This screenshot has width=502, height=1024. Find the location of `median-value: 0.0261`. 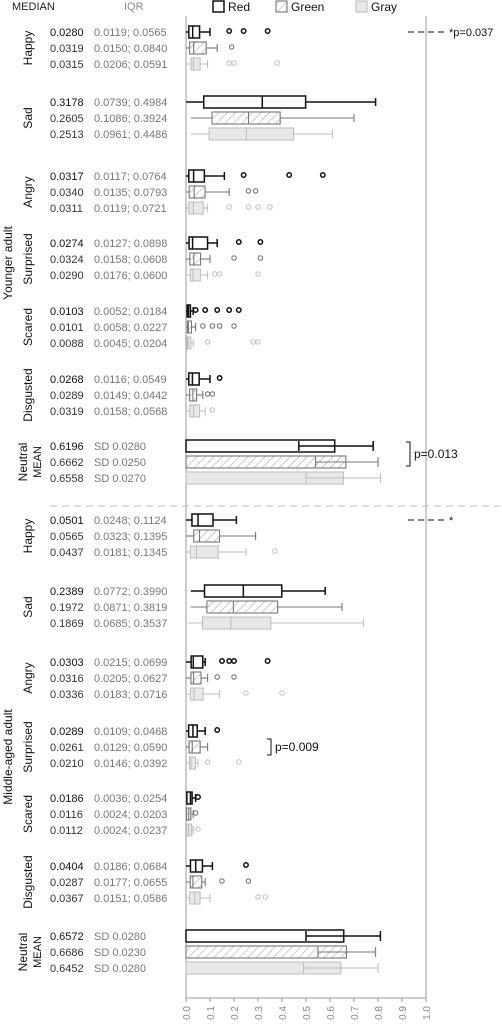

median-value: 0.0261 is located at coordinates (67, 748).